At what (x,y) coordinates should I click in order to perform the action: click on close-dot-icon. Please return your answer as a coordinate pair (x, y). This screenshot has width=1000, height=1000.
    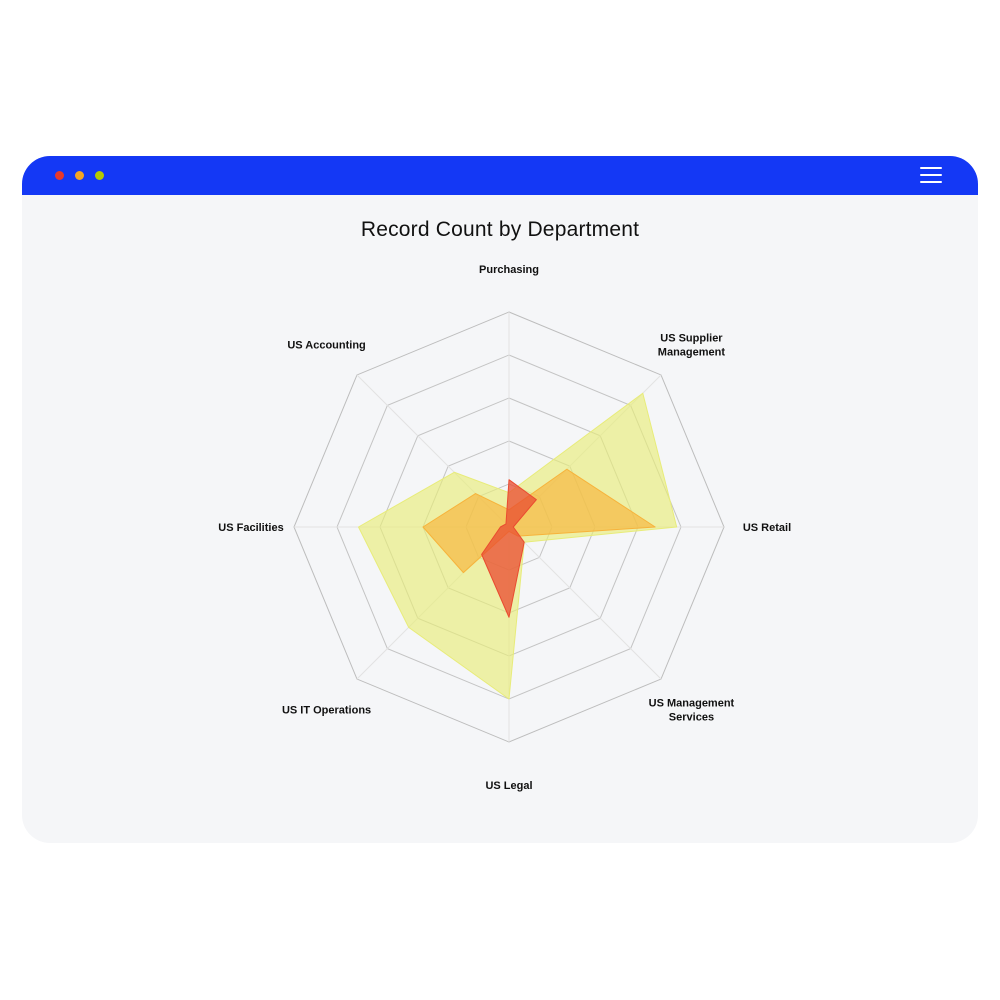
    Looking at the image, I should click on (59, 175).